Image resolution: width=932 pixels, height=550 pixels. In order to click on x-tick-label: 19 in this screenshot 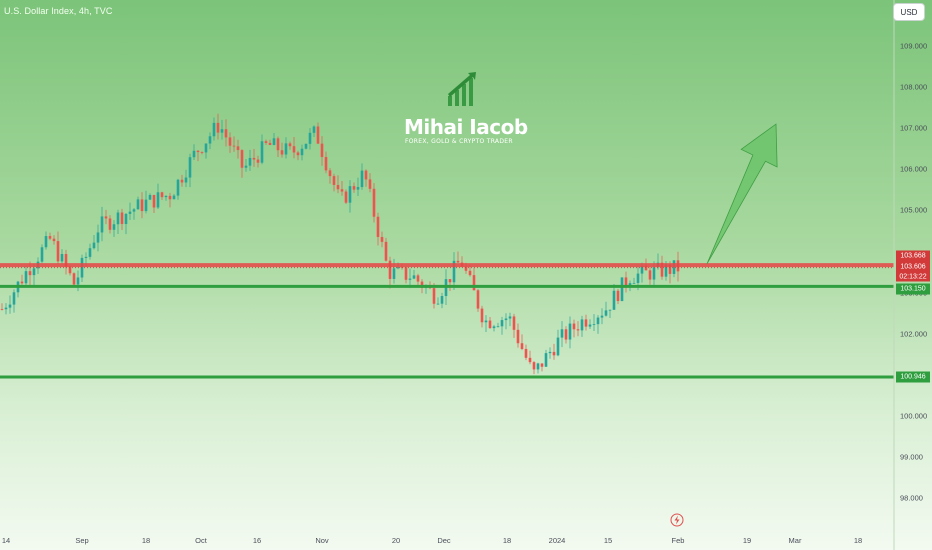, I will do `click(747, 540)`.